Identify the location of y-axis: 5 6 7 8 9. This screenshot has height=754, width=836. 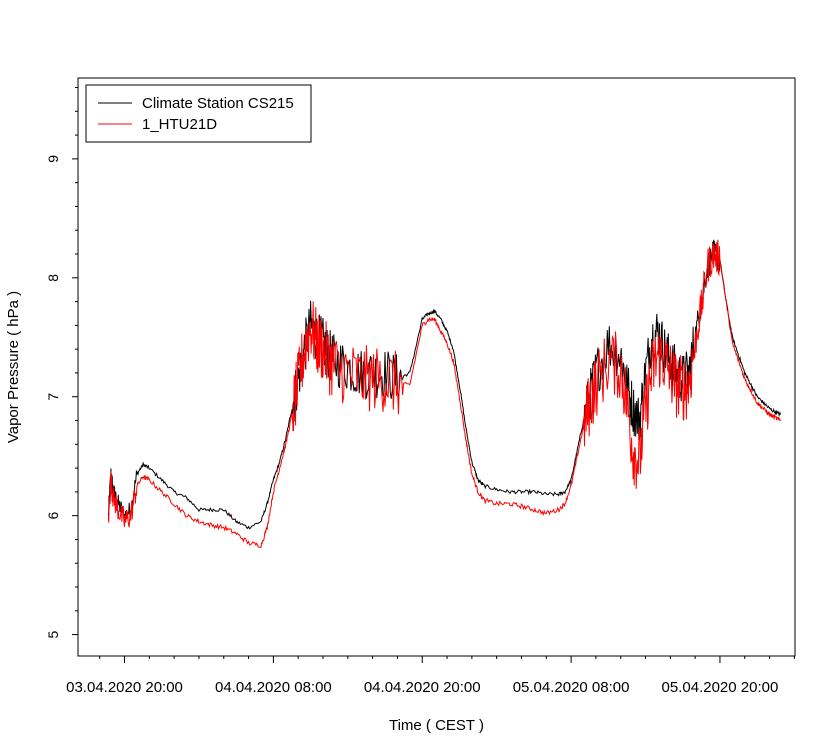
(61, 362).